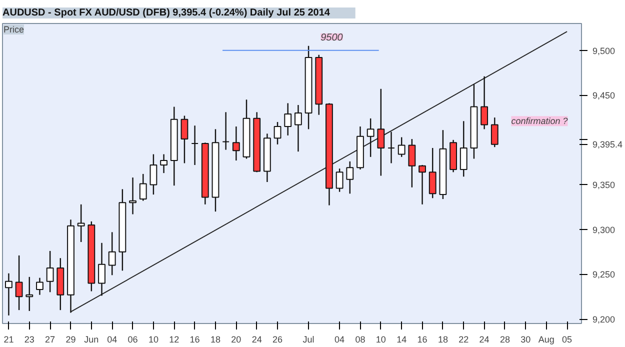  I want to click on x-tick-label: 23, so click(29, 339).